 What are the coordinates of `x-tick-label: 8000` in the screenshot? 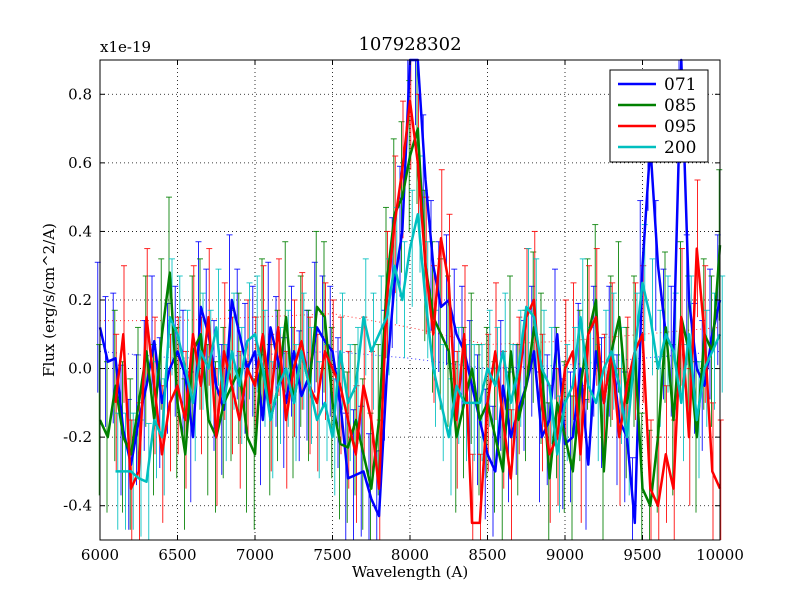 It's located at (410, 555).